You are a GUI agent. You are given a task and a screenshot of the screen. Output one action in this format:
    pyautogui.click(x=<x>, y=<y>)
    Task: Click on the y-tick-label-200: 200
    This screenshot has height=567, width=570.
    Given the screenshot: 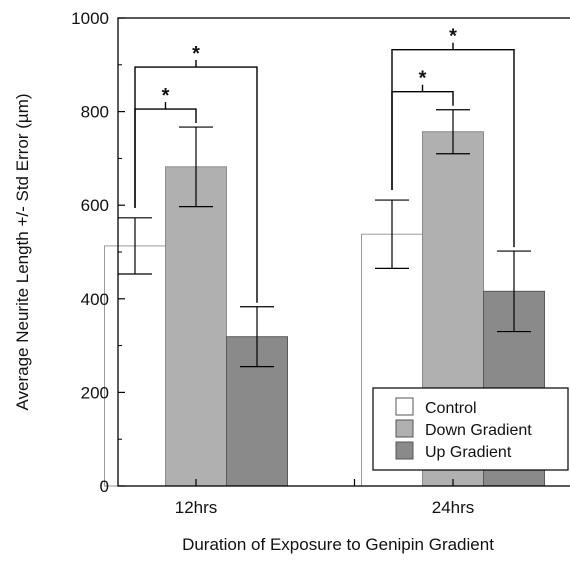 What is the action you would take?
    pyautogui.click(x=95, y=392)
    